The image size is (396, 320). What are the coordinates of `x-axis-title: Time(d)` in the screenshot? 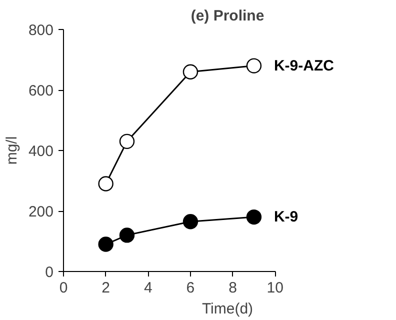 It's located at (228, 309).